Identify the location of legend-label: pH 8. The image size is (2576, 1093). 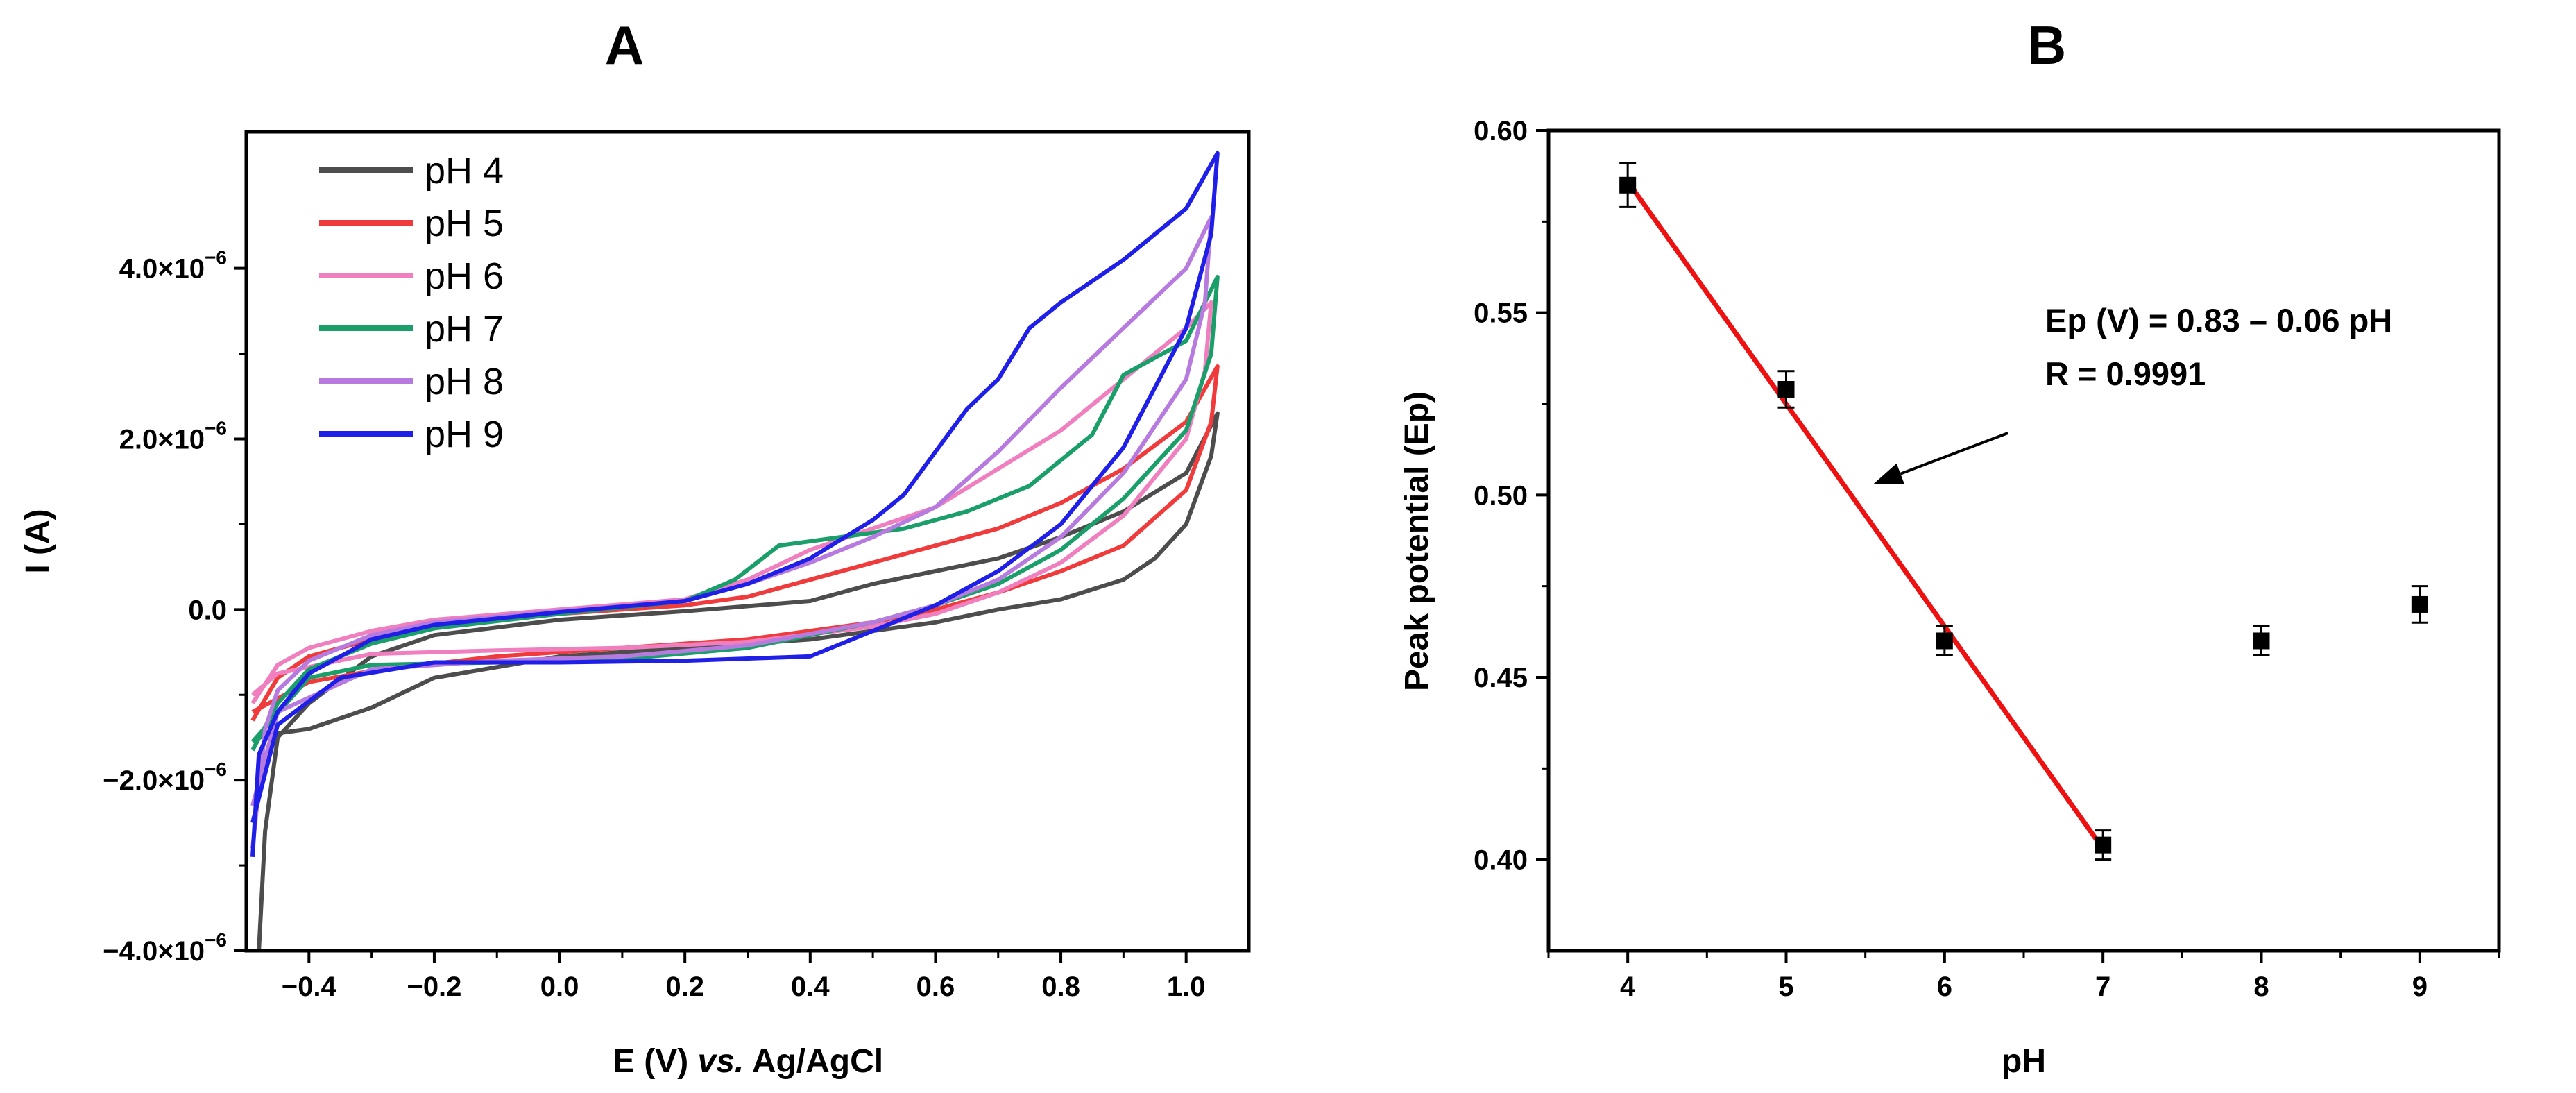
(464, 382).